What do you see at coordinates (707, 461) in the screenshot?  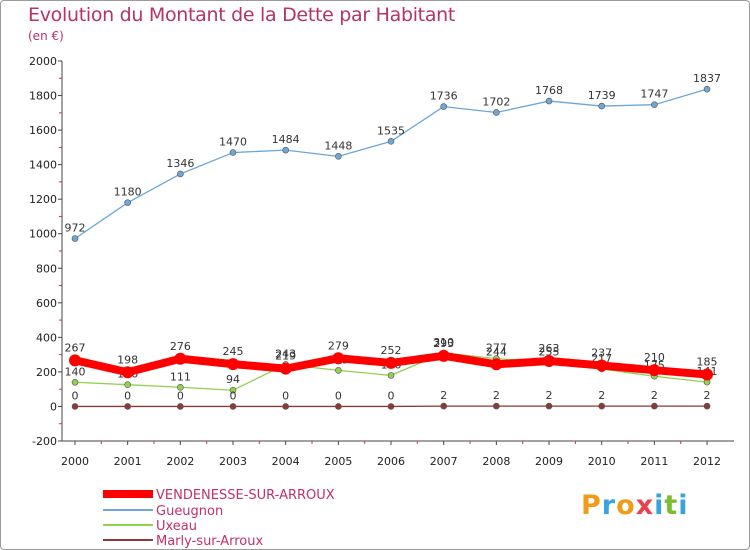 I see `x-tick-label: 2012` at bounding box center [707, 461].